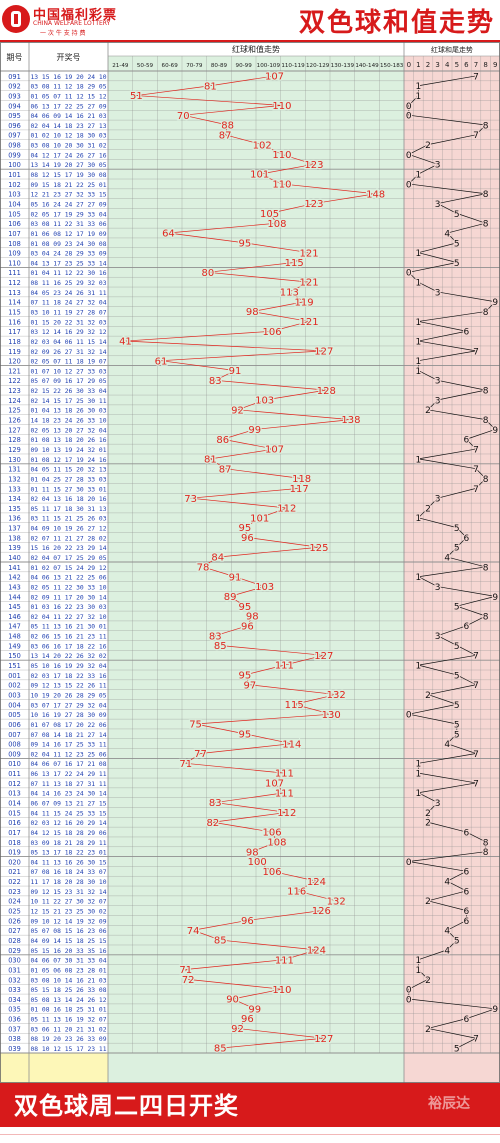 The height and width of the screenshot is (1143, 500). I want to click on issue-number: 105, so click(14, 214).